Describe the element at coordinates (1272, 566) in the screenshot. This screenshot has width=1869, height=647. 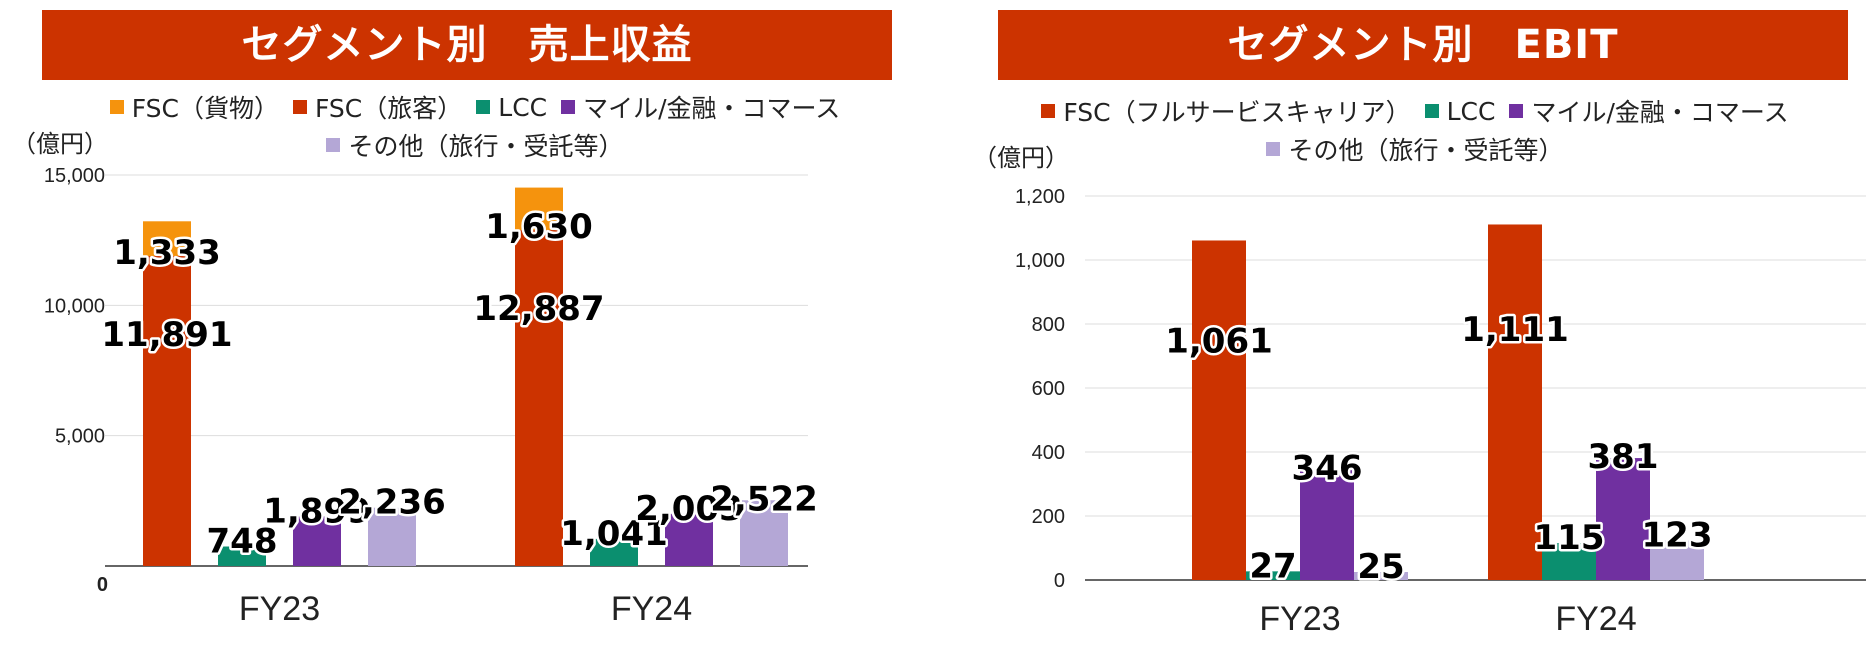
I see `data-label: 27` at that location.